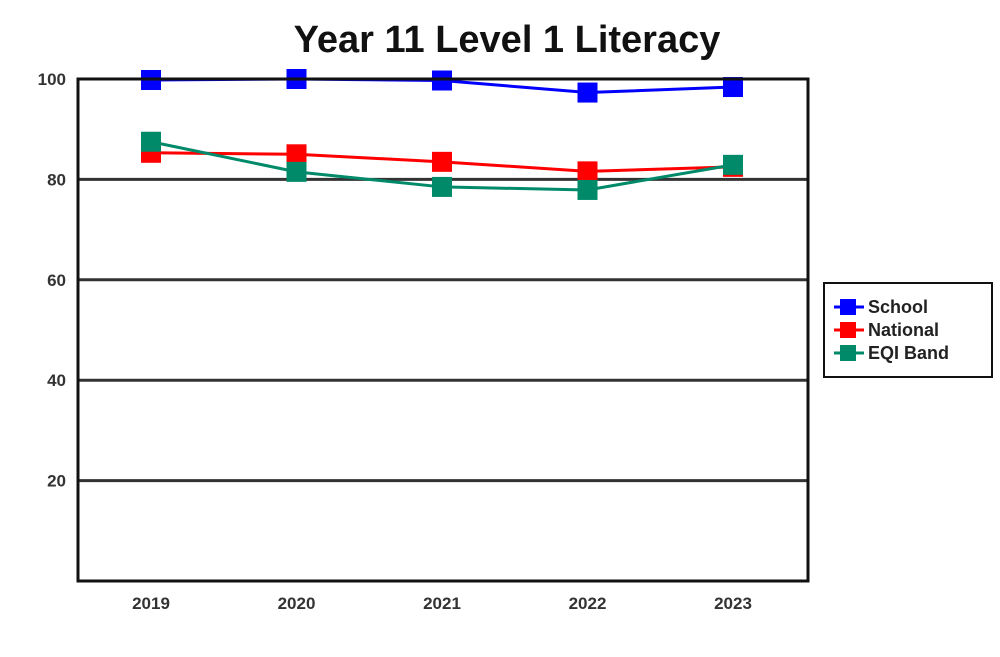 The height and width of the screenshot is (657, 1000). Describe the element at coordinates (898, 307) in the screenshot. I see `legend-label: School` at that location.